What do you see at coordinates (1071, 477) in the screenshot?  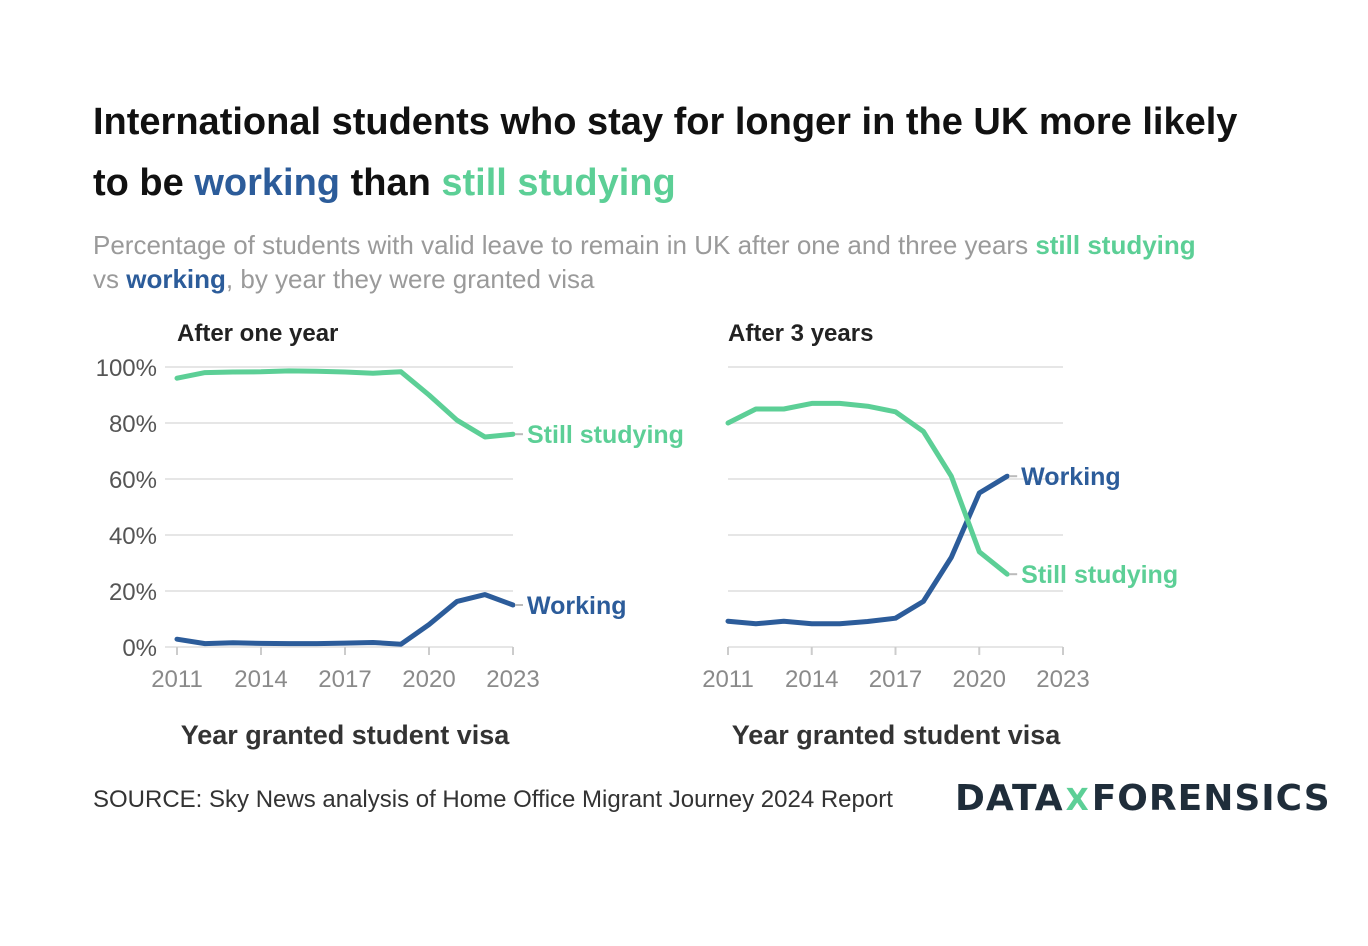 I see `panel-2-series-label-working: Working` at bounding box center [1071, 477].